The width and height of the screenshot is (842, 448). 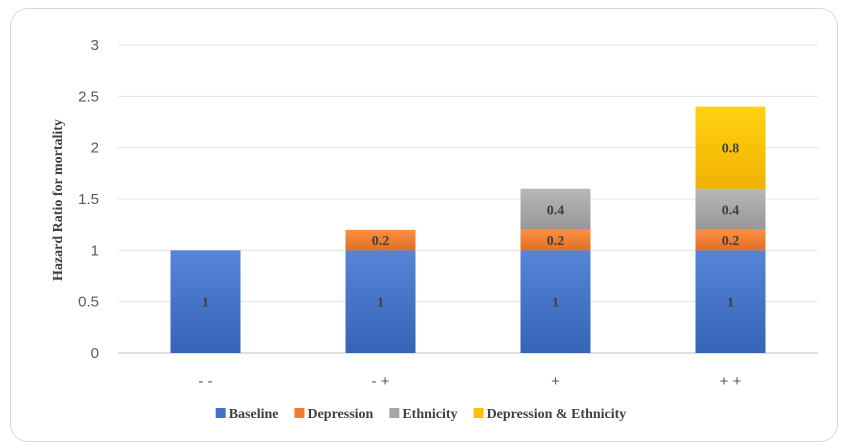 I want to click on y-tick-label: 2, so click(x=95, y=148).